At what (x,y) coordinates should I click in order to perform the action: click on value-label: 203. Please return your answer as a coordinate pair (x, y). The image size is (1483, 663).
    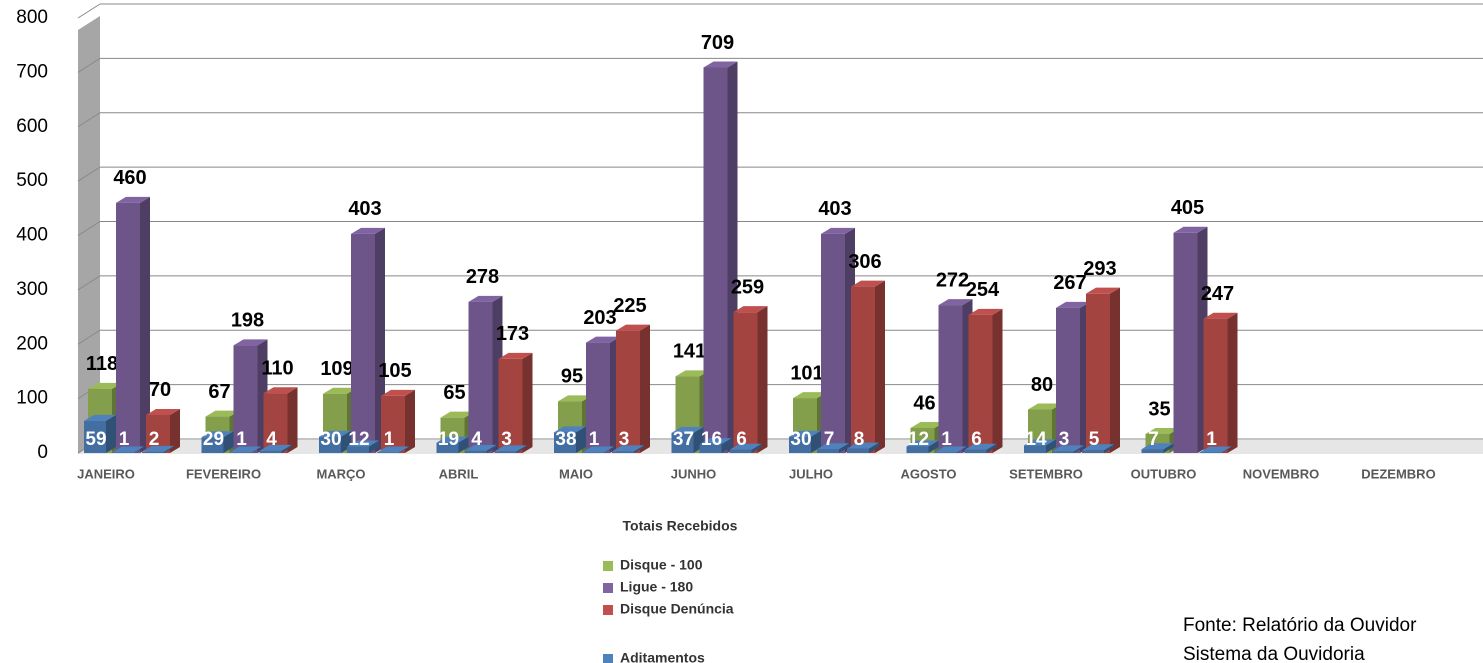
    Looking at the image, I should click on (599, 318).